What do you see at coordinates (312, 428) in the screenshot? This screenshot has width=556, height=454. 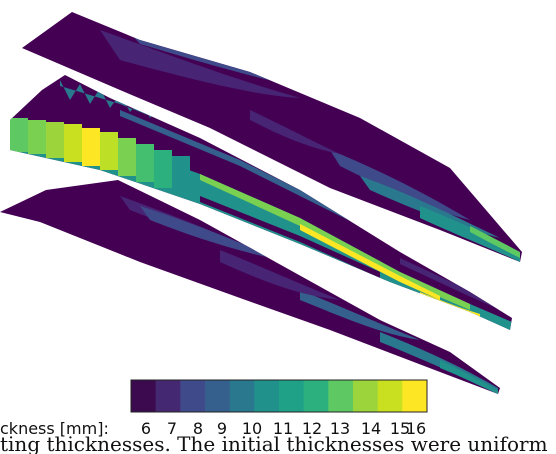 I see `colorbar-tick-label: 12` at bounding box center [312, 428].